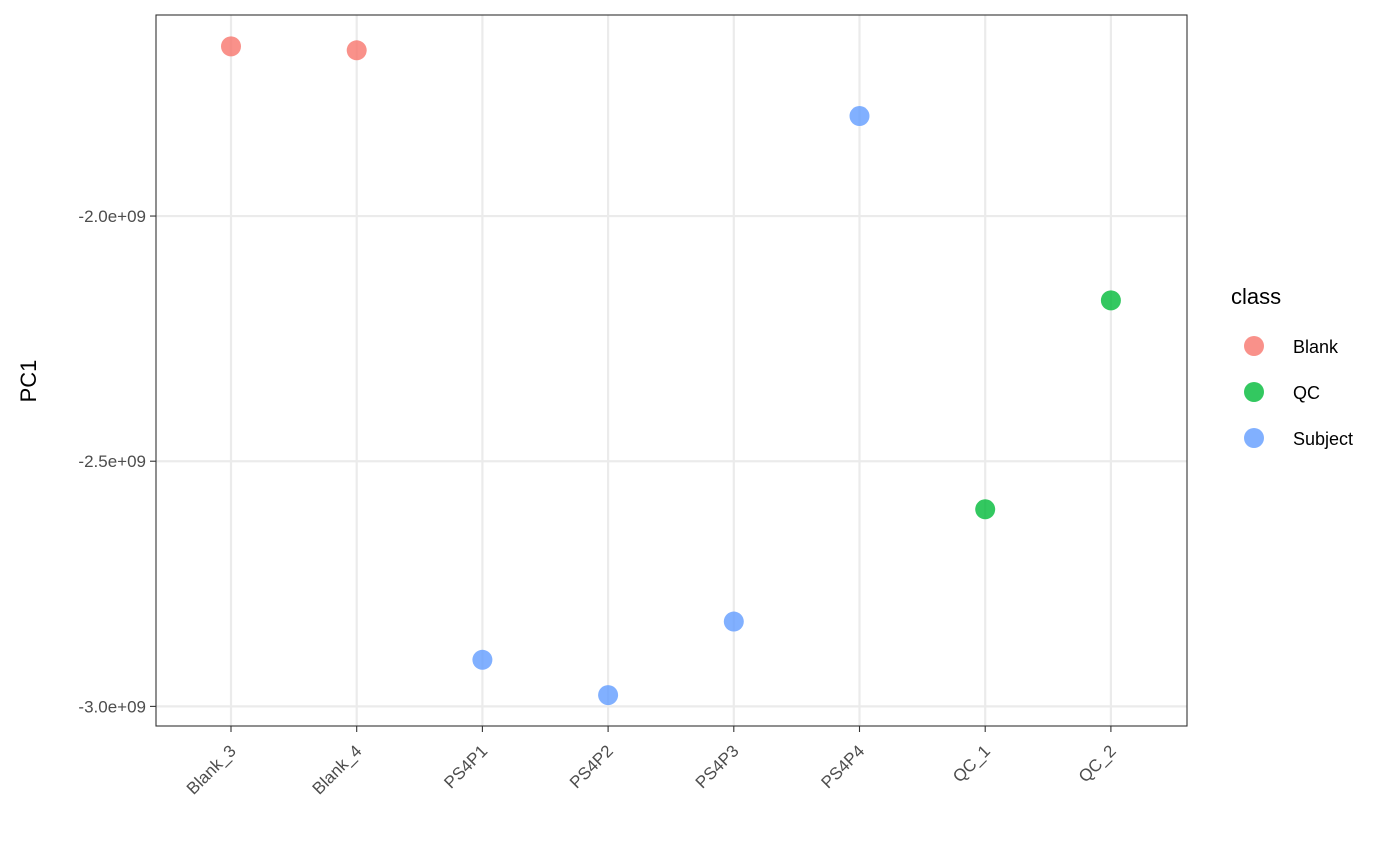 This screenshot has width=1400, height=865. What do you see at coordinates (859, 116) in the screenshot?
I see `data-point-ps4p4` at bounding box center [859, 116].